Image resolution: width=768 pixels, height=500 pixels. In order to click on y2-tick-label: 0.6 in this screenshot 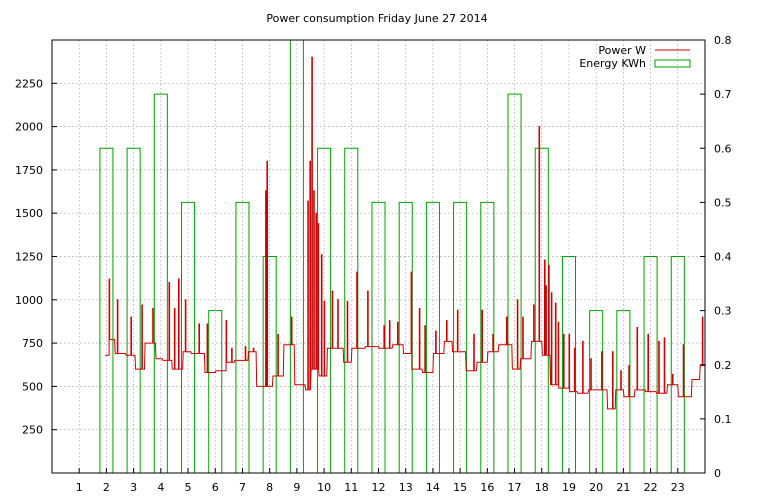, I will do `click(723, 148)`.